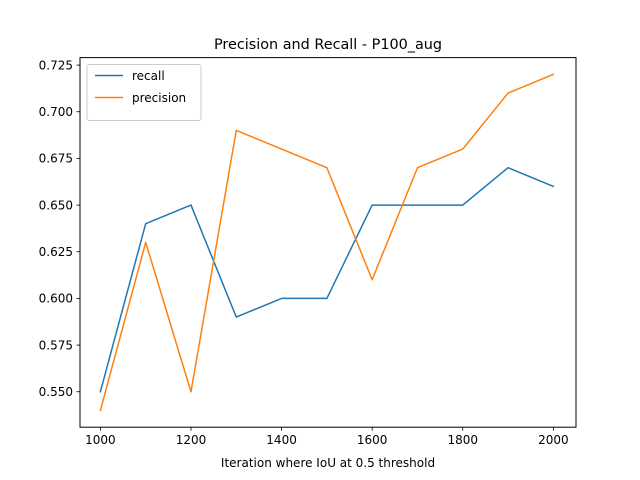 The height and width of the screenshot is (480, 640). I want to click on y-tick-label: 0.550, so click(56, 392).